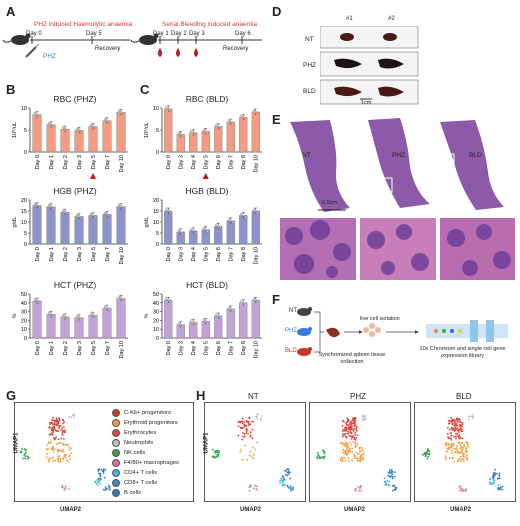 The image size is (520, 526). Describe the element at coordinates (244, 254) in the screenshot. I see `x-tick-label: Day 8` at that location.